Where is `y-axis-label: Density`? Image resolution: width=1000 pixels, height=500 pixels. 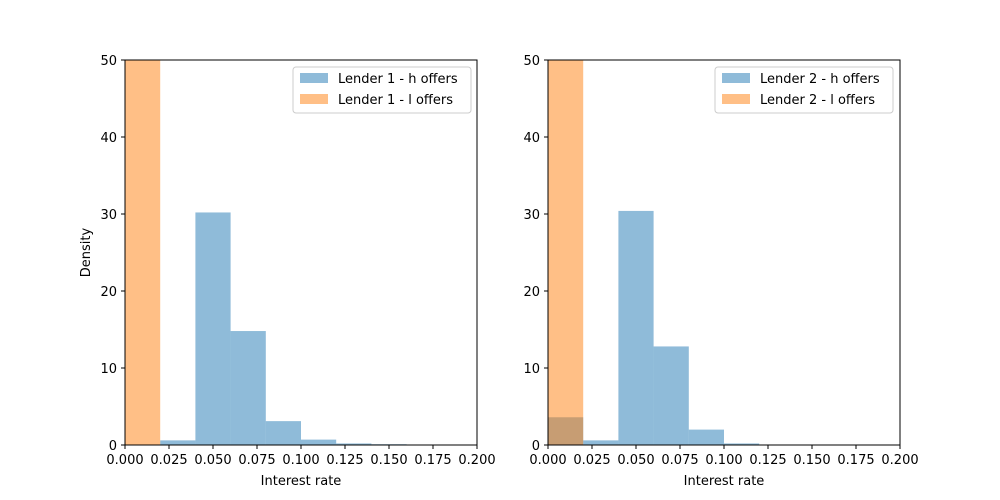
y-axis-label: Density is located at coordinates (86, 252).